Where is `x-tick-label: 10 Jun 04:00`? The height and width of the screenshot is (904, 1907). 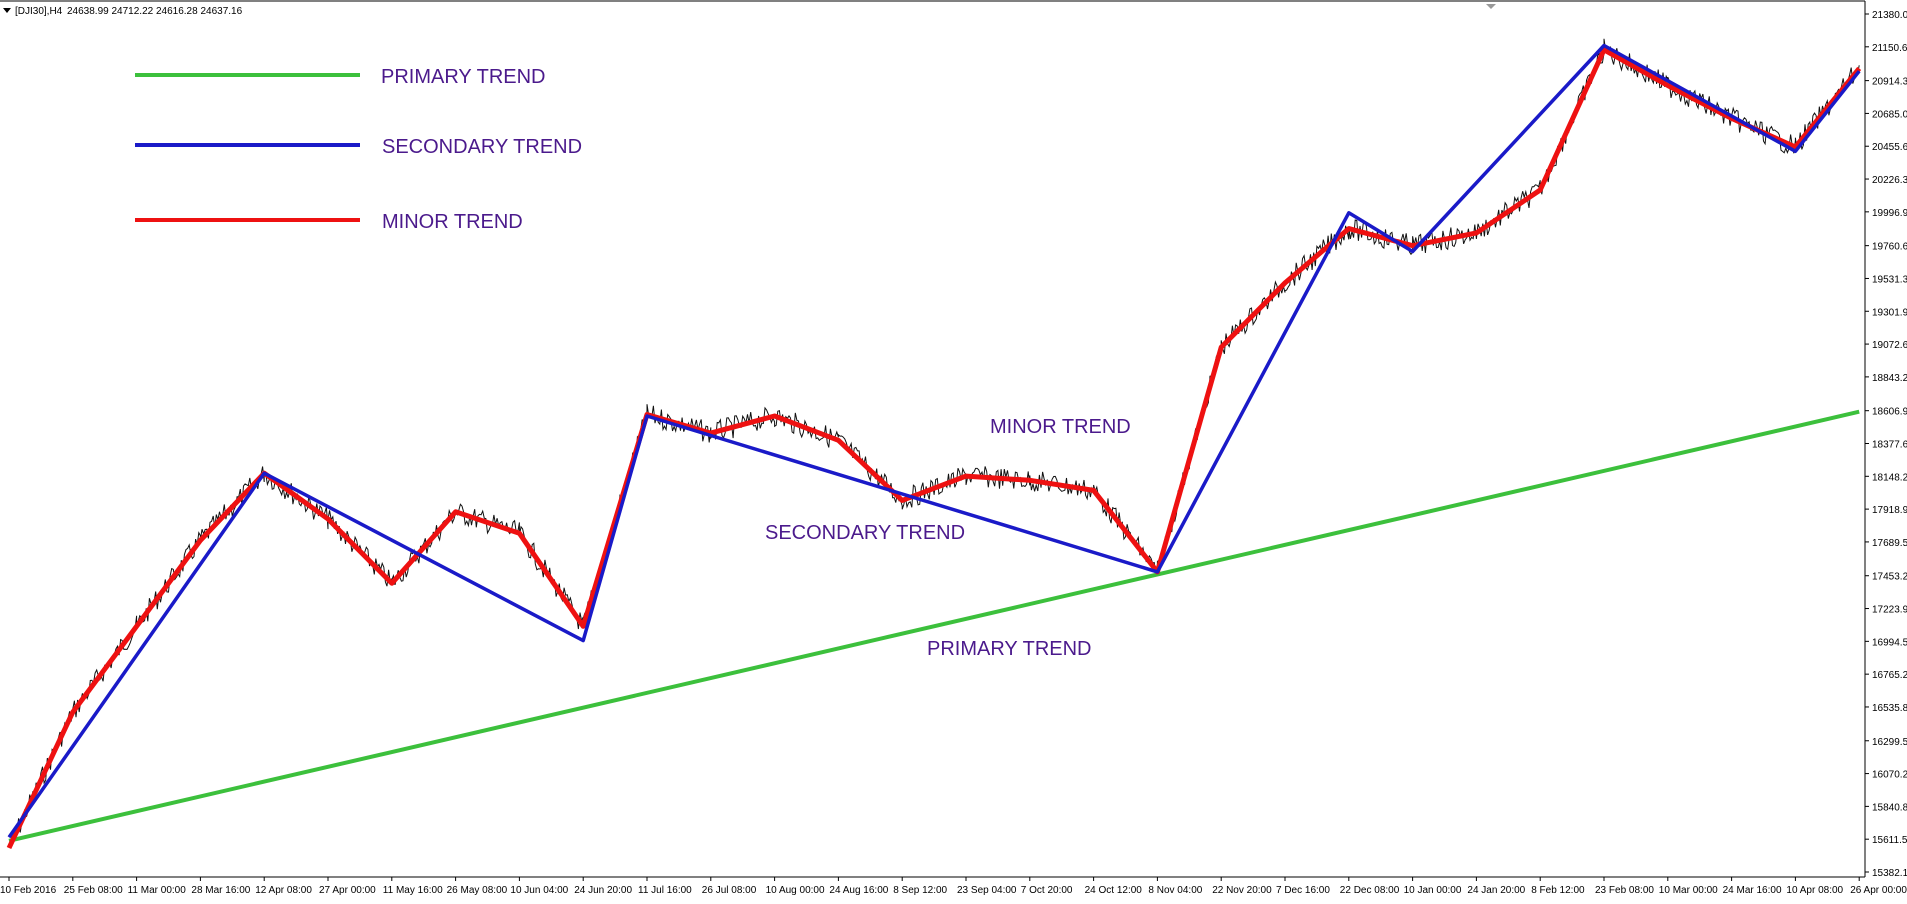 x-tick-label: 10 Jun 04:00 is located at coordinates (539, 890).